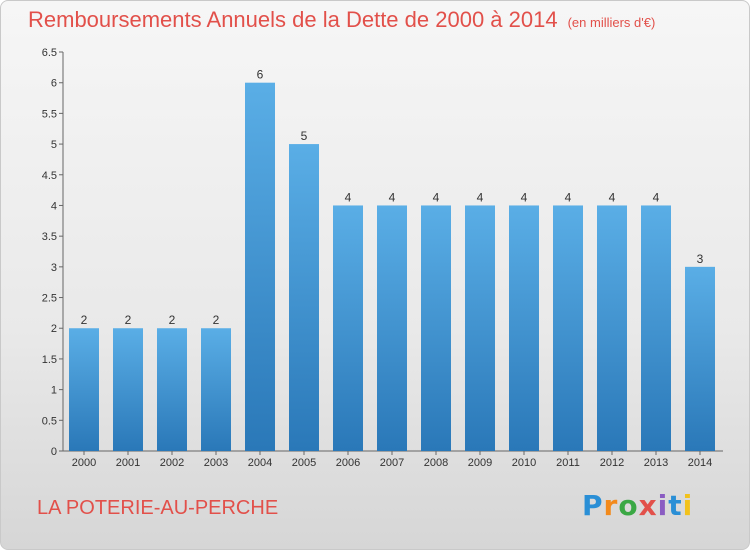 The image size is (750, 550). I want to click on x-tick-label: 2000, so click(84, 463).